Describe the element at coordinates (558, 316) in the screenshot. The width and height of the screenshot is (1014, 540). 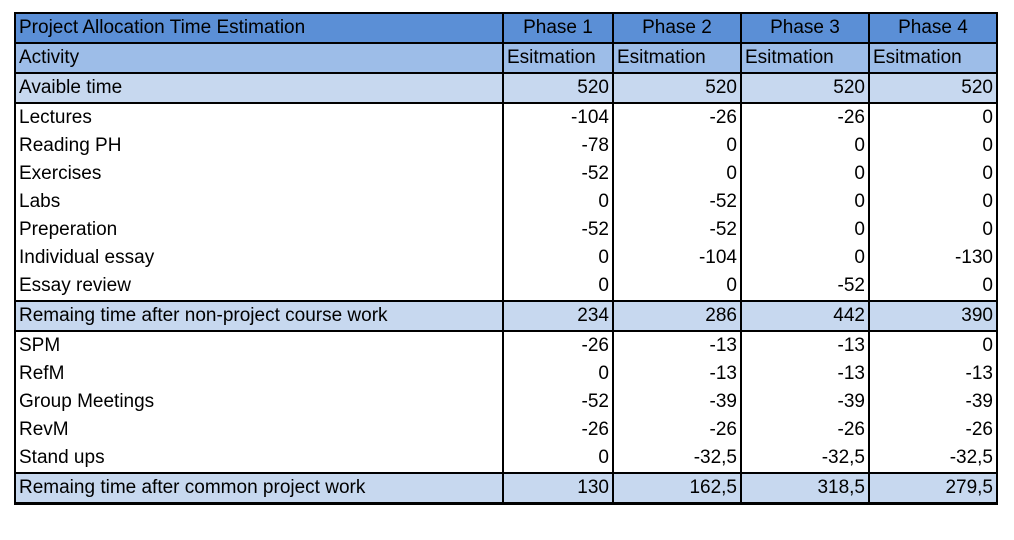
I see `estimate-cell-phase-1: 234` at that location.